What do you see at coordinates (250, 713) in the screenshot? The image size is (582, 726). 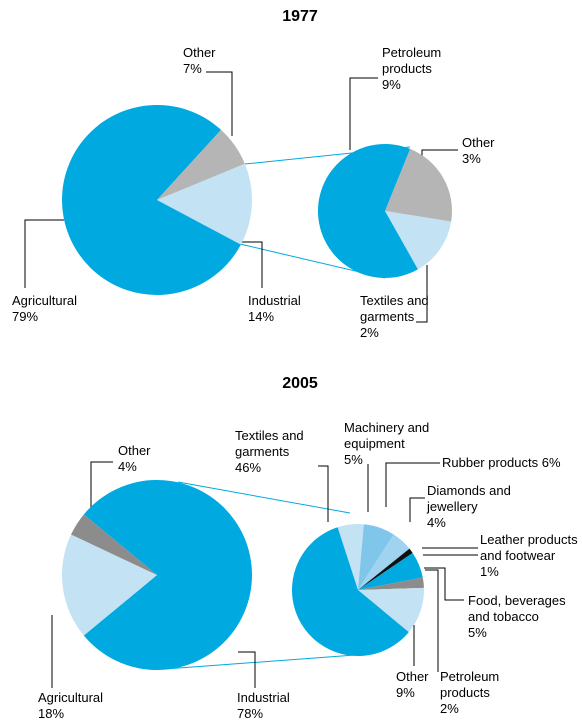 I see `slice-value: 78%` at bounding box center [250, 713].